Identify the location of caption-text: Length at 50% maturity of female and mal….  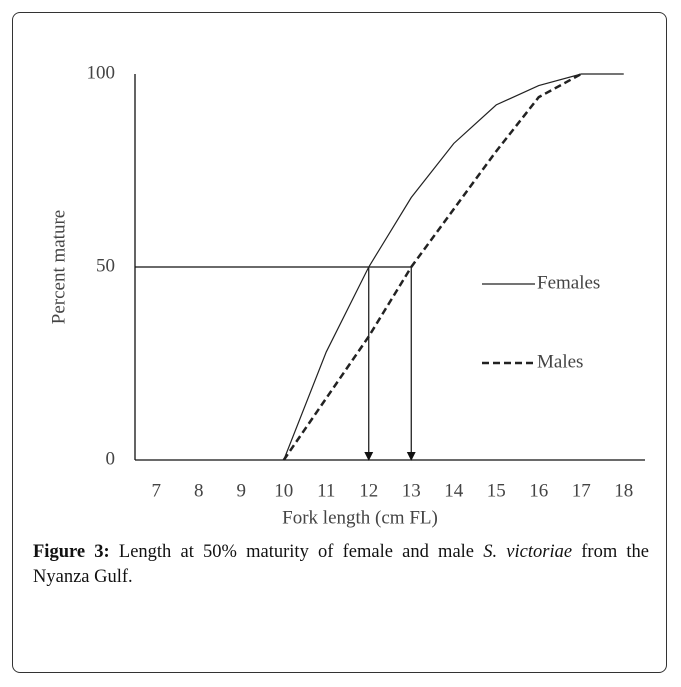
(301, 552).